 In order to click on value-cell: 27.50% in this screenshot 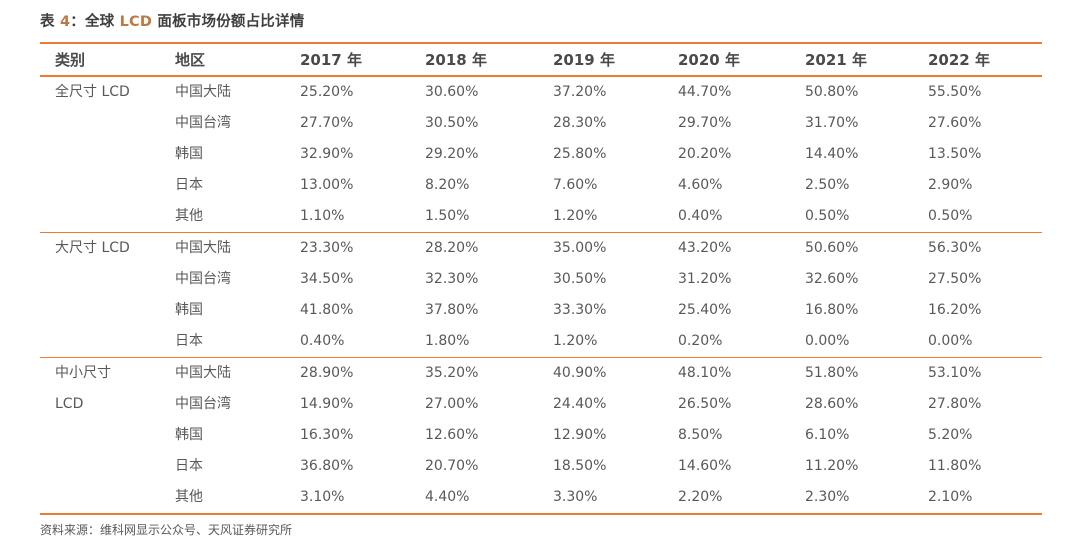, I will do `click(955, 279)`.